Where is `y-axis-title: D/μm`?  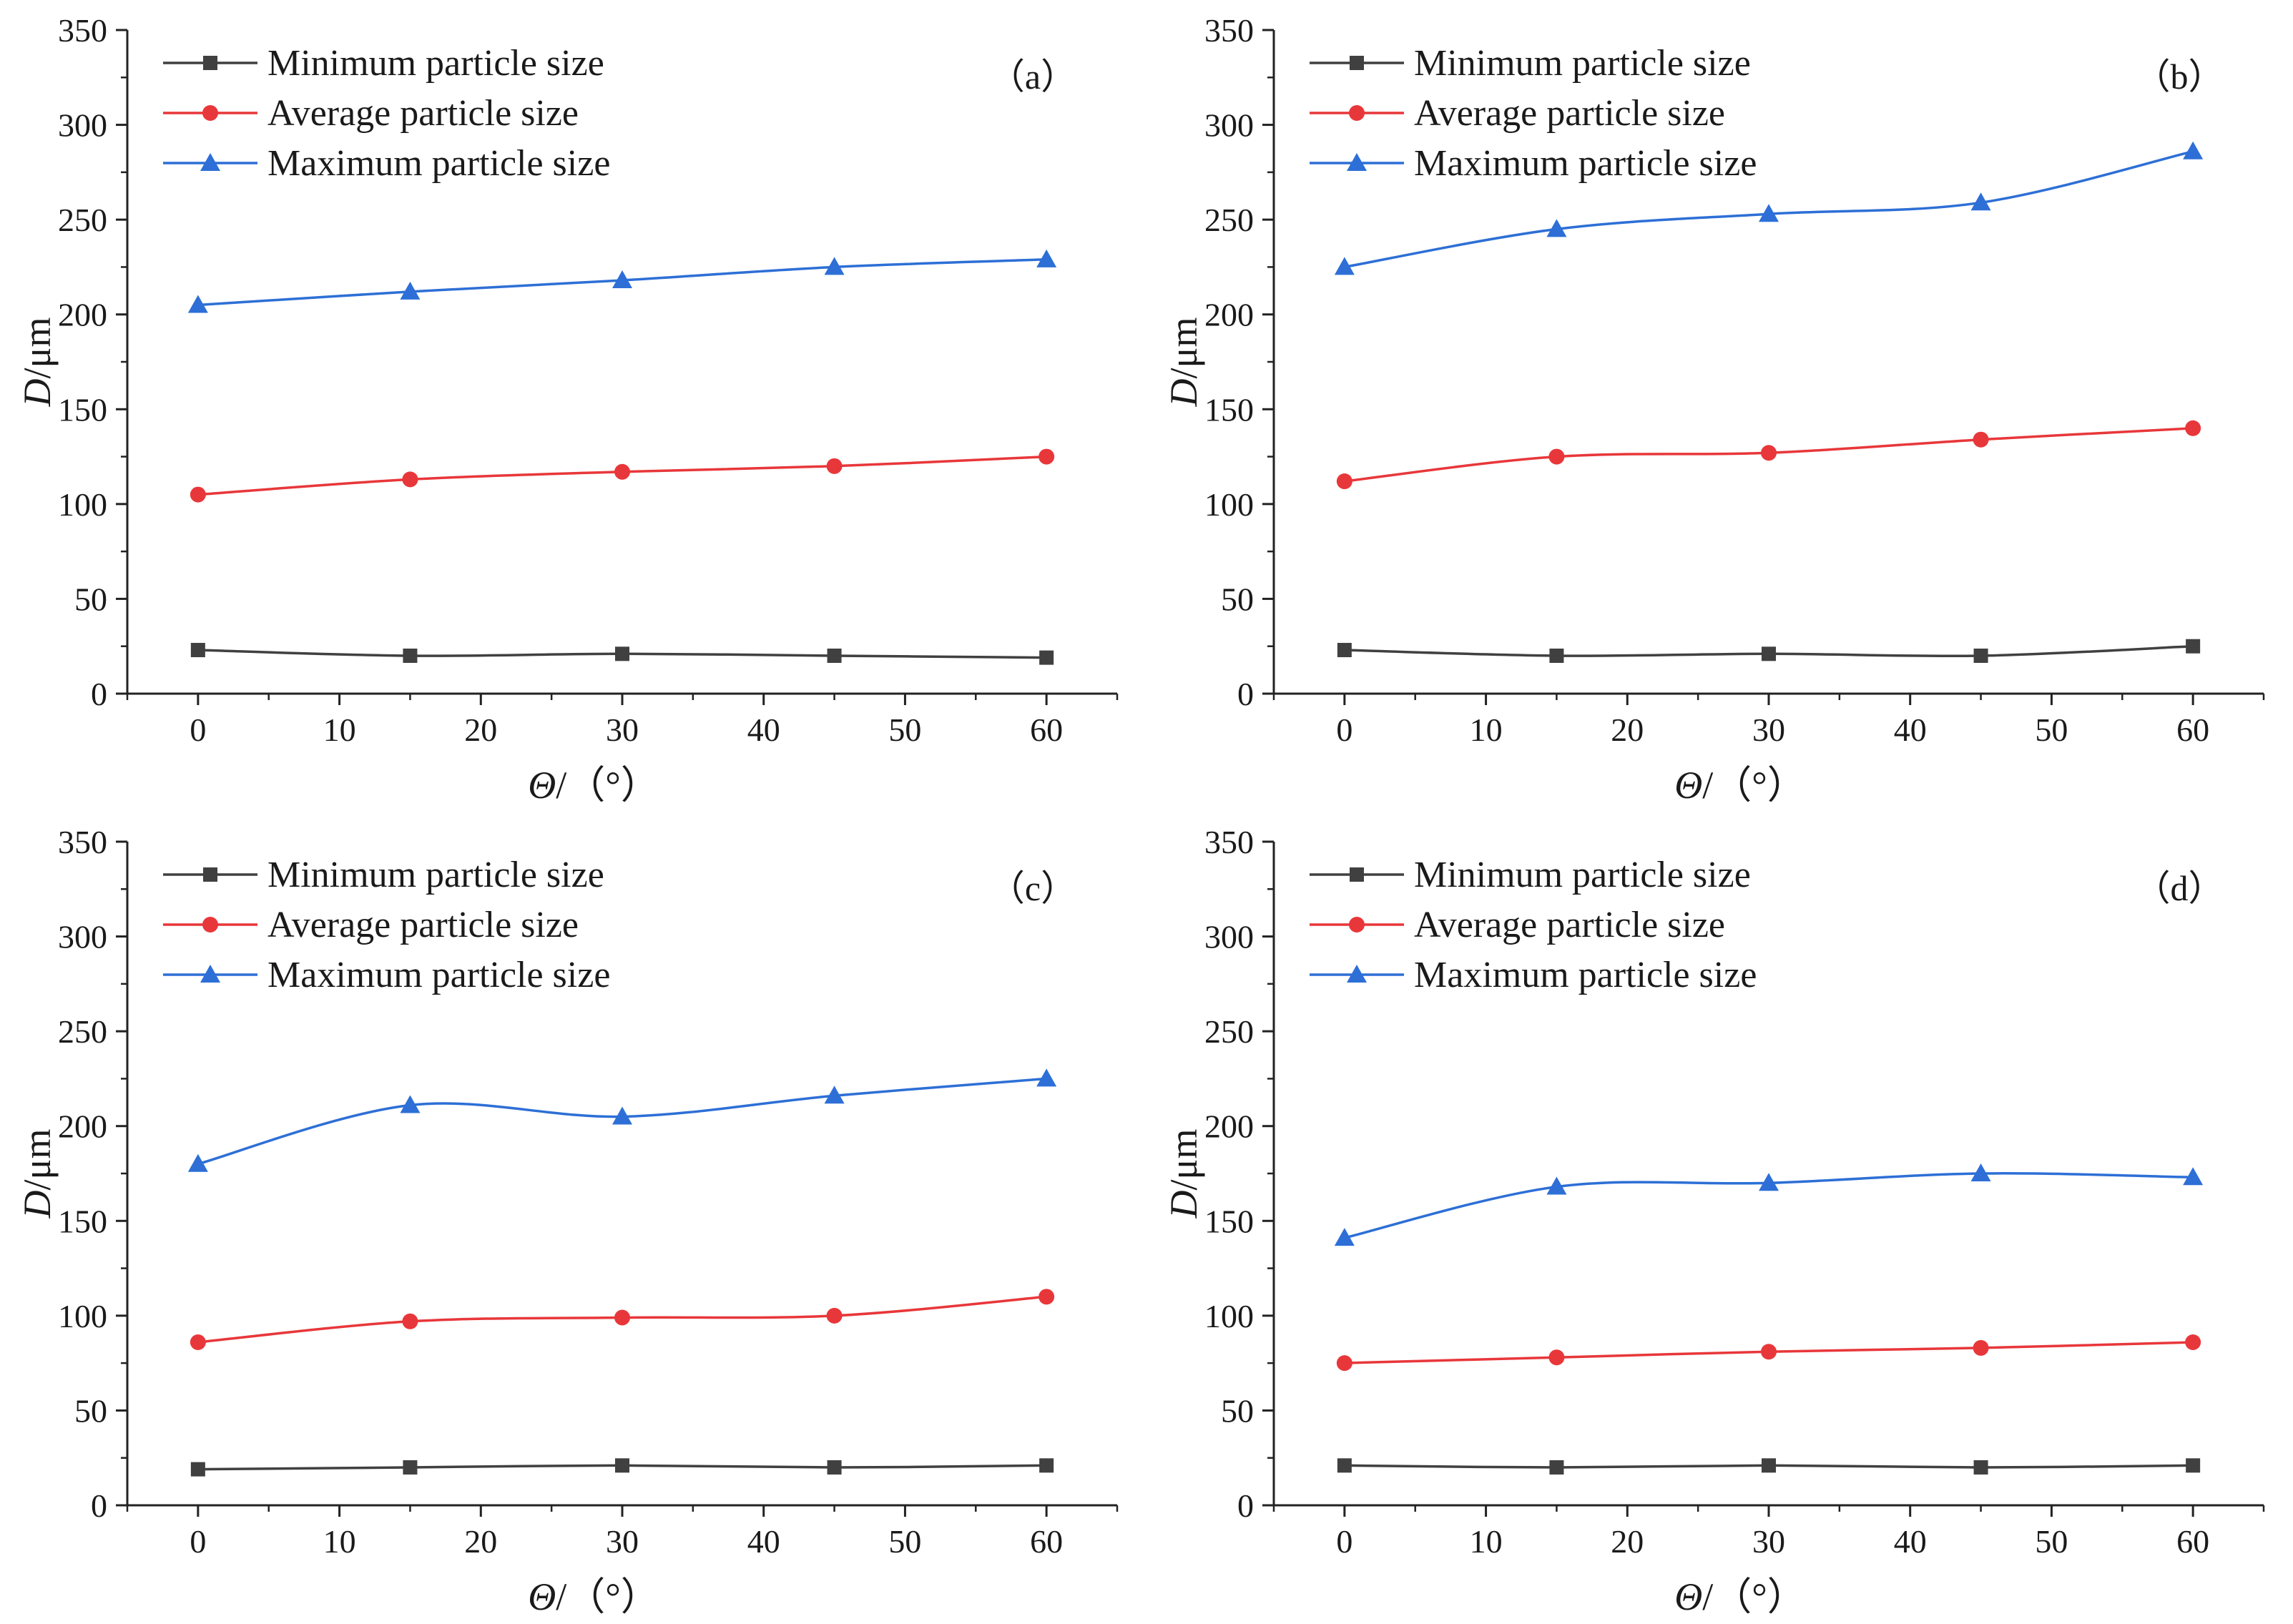 y-axis-title: D/μm is located at coordinates (37, 363).